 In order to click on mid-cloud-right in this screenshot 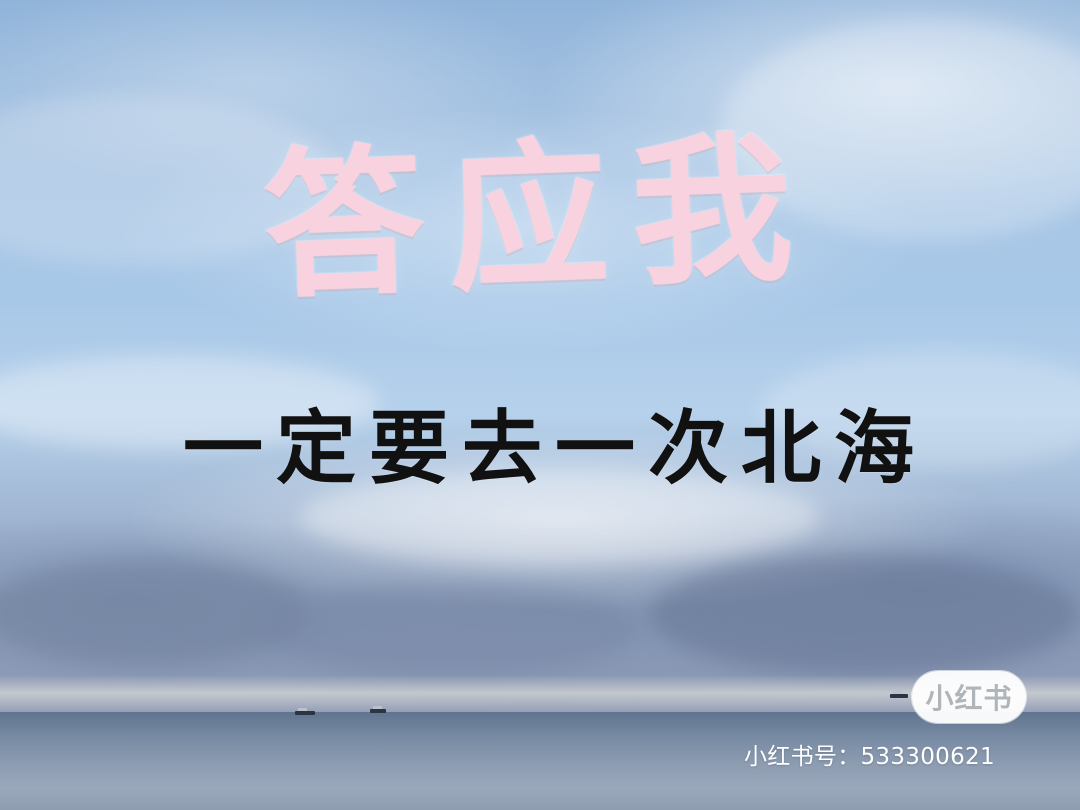, I will do `click(920, 410)`.